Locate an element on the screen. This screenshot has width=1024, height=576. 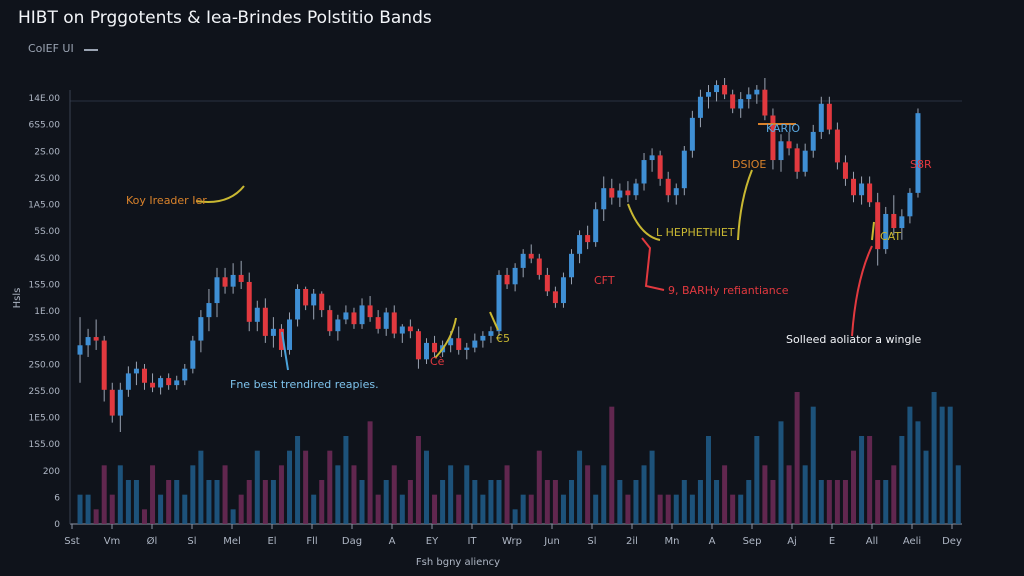
y-tick-label: 4S.00 is located at coordinates (47, 259).